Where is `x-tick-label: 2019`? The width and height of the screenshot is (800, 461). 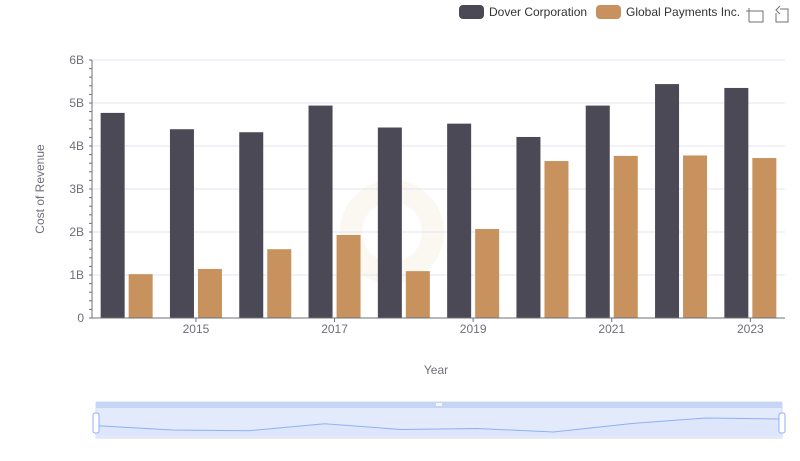 x-tick-label: 2019 is located at coordinates (473, 329).